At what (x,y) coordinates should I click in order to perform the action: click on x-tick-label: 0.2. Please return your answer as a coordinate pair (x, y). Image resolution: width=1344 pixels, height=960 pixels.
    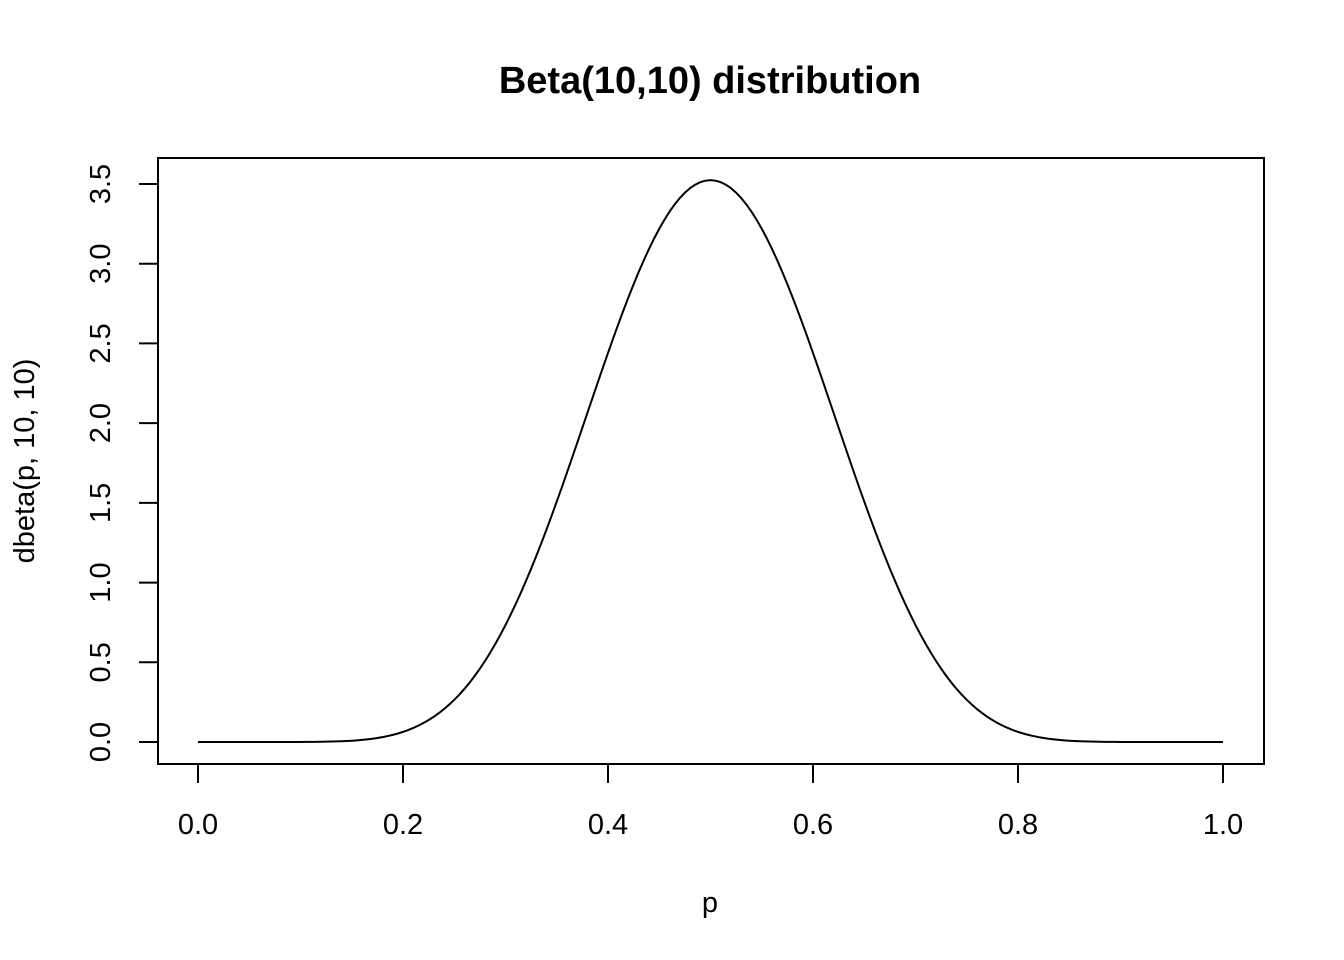
    Looking at the image, I should click on (403, 825).